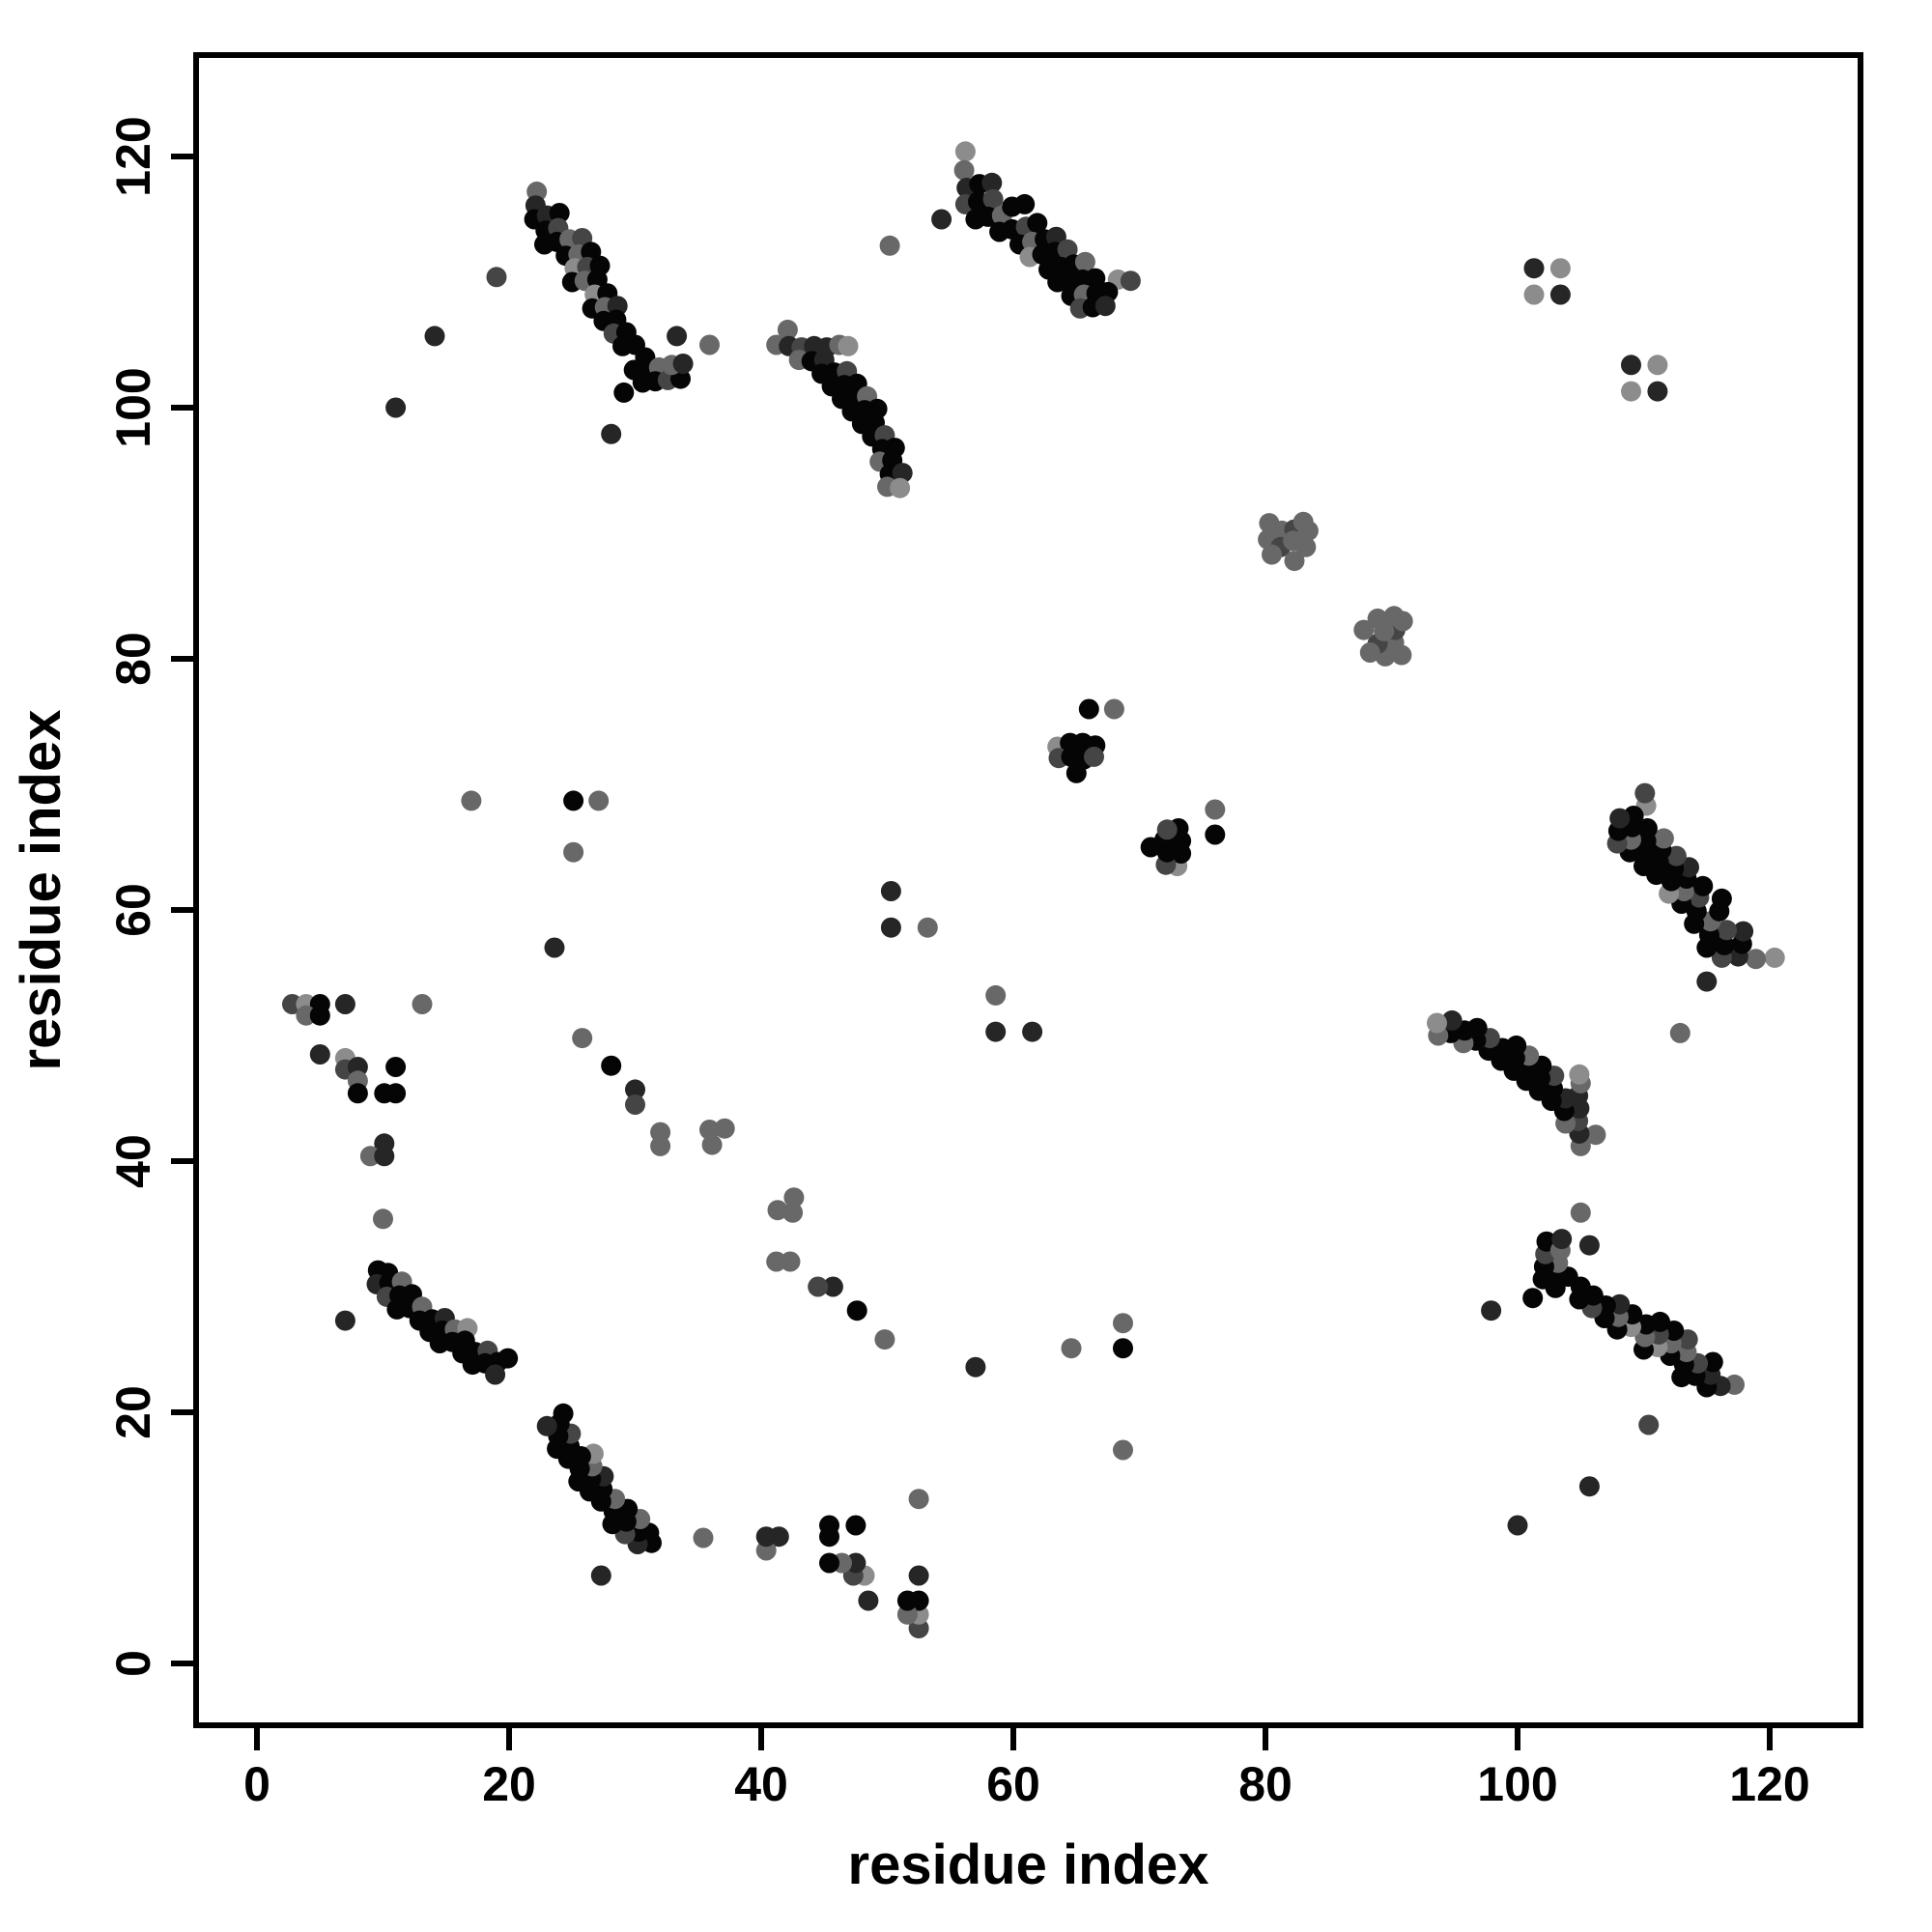 Image resolution: width=1932 pixels, height=1932 pixels. I want to click on y-tick-label: 40, so click(133, 1161).